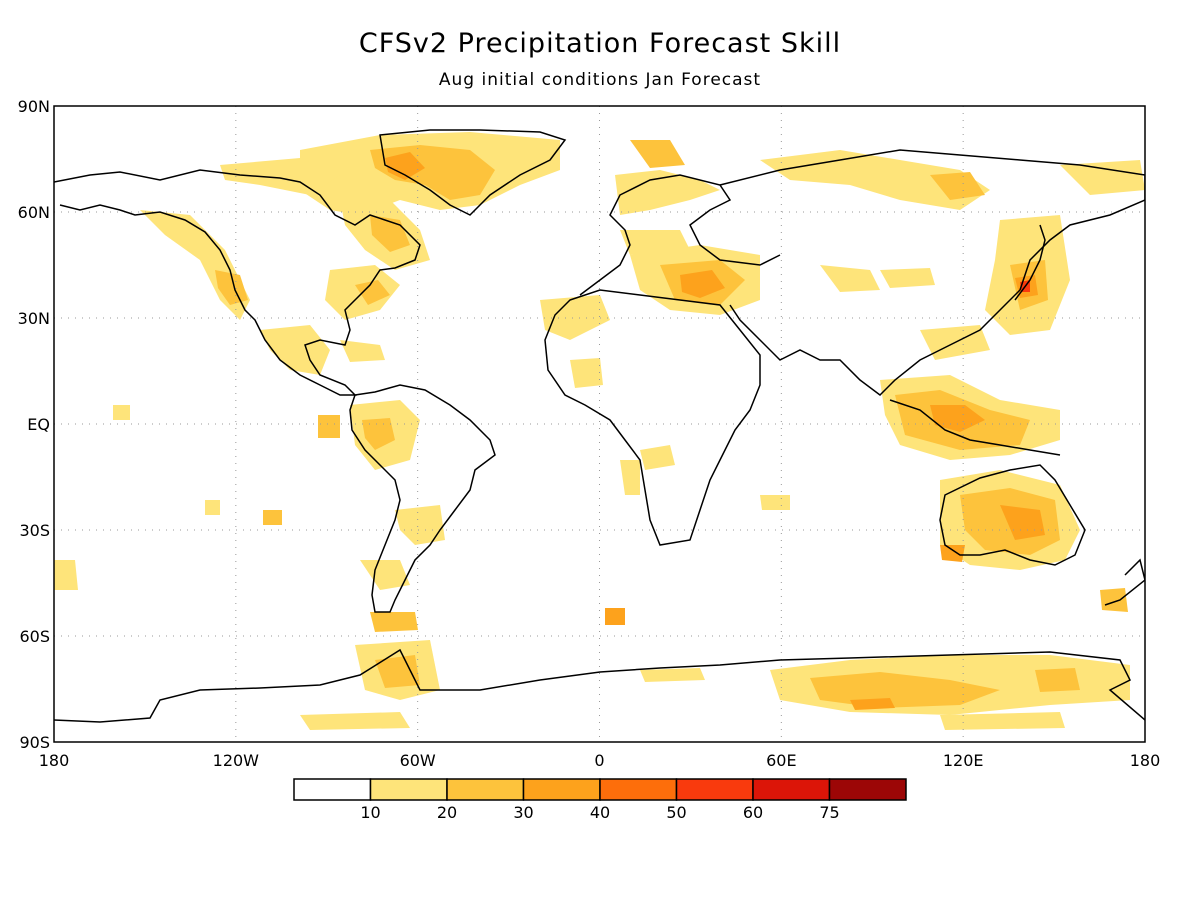  I want to click on coastline-asia, so click(932, 272).